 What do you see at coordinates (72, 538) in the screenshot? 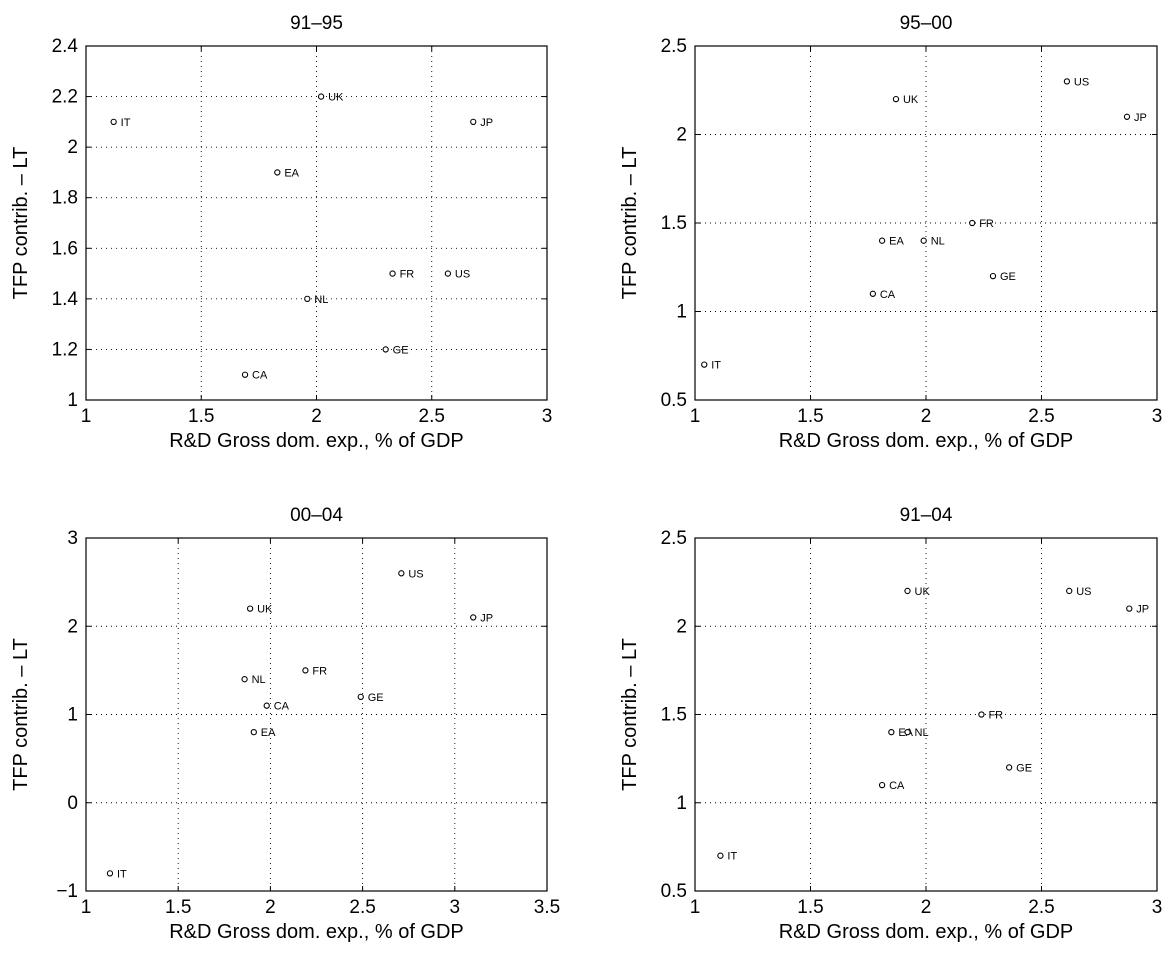
I see `y-tick-label: 3` at bounding box center [72, 538].